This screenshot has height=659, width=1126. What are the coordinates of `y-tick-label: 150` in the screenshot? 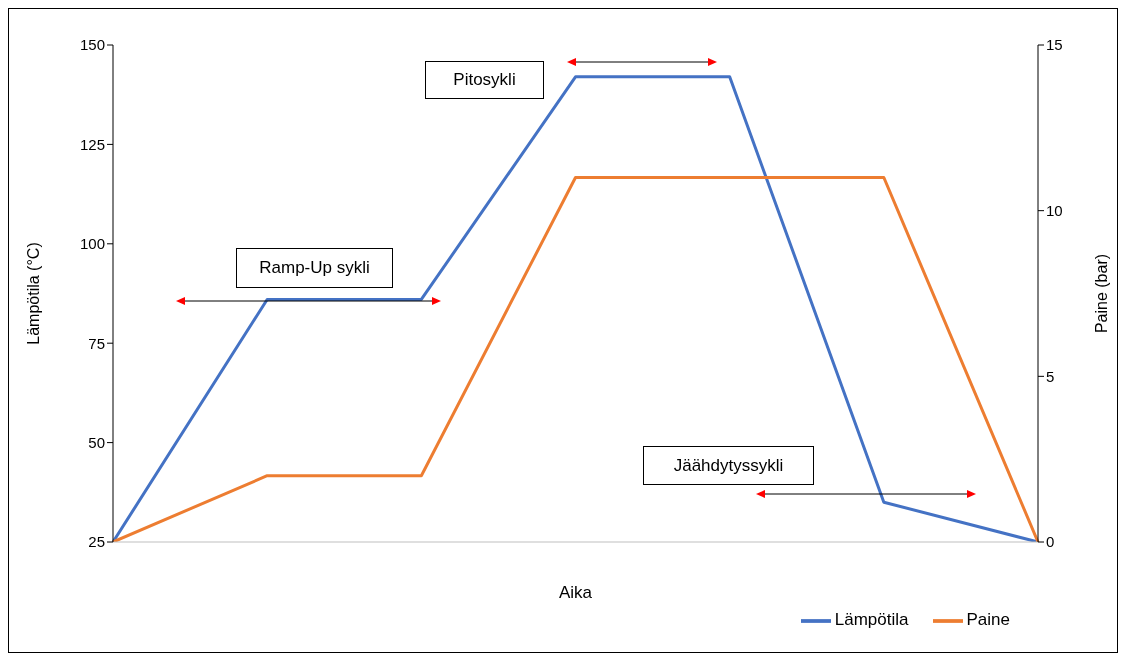 It's located at (92, 45).